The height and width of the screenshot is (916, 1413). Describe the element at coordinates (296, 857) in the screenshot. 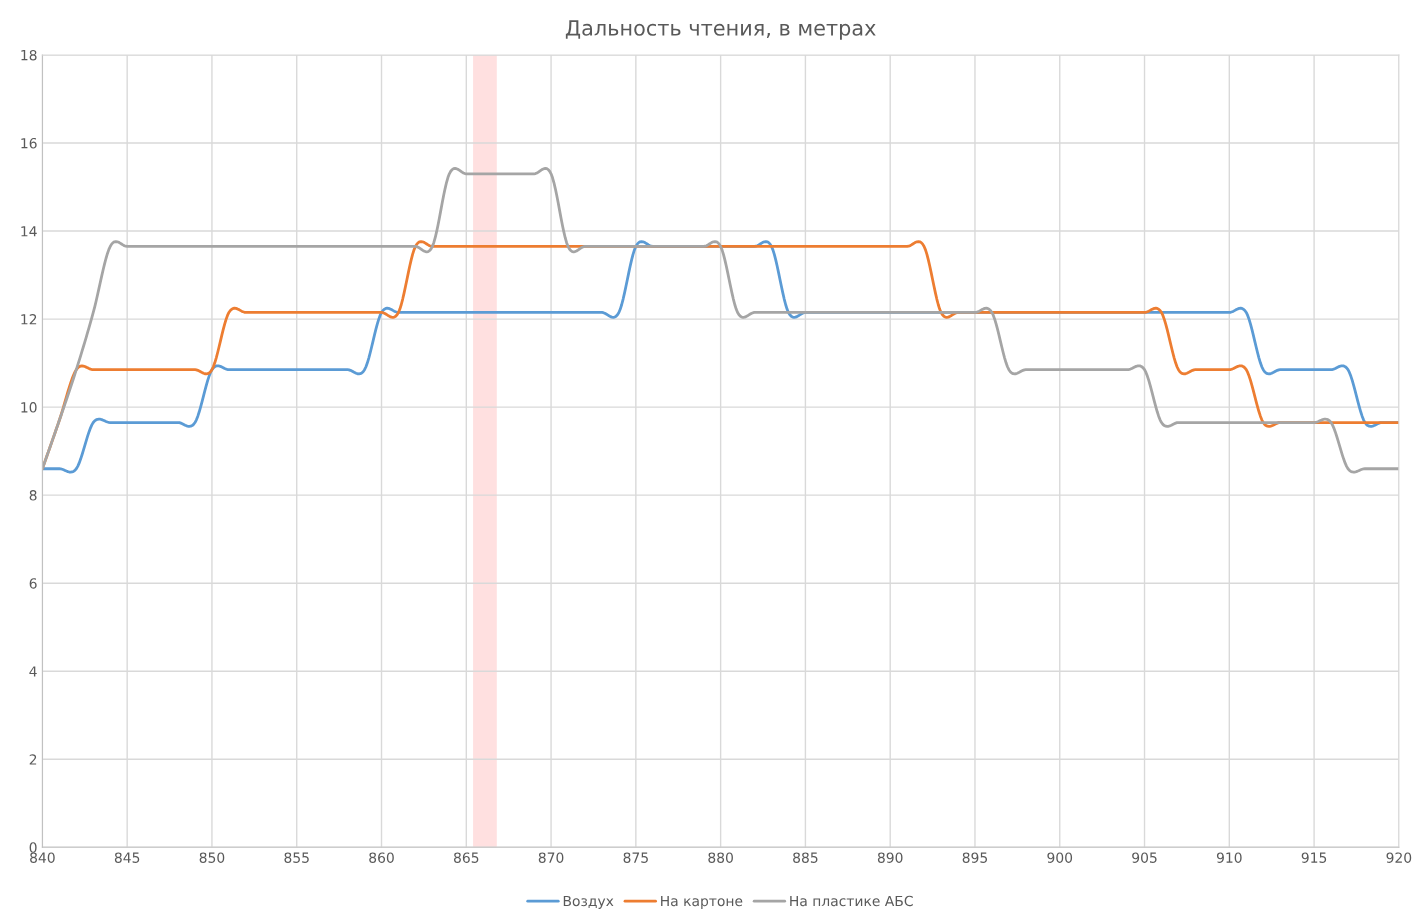

I see `x-tick-label: 855` at that location.